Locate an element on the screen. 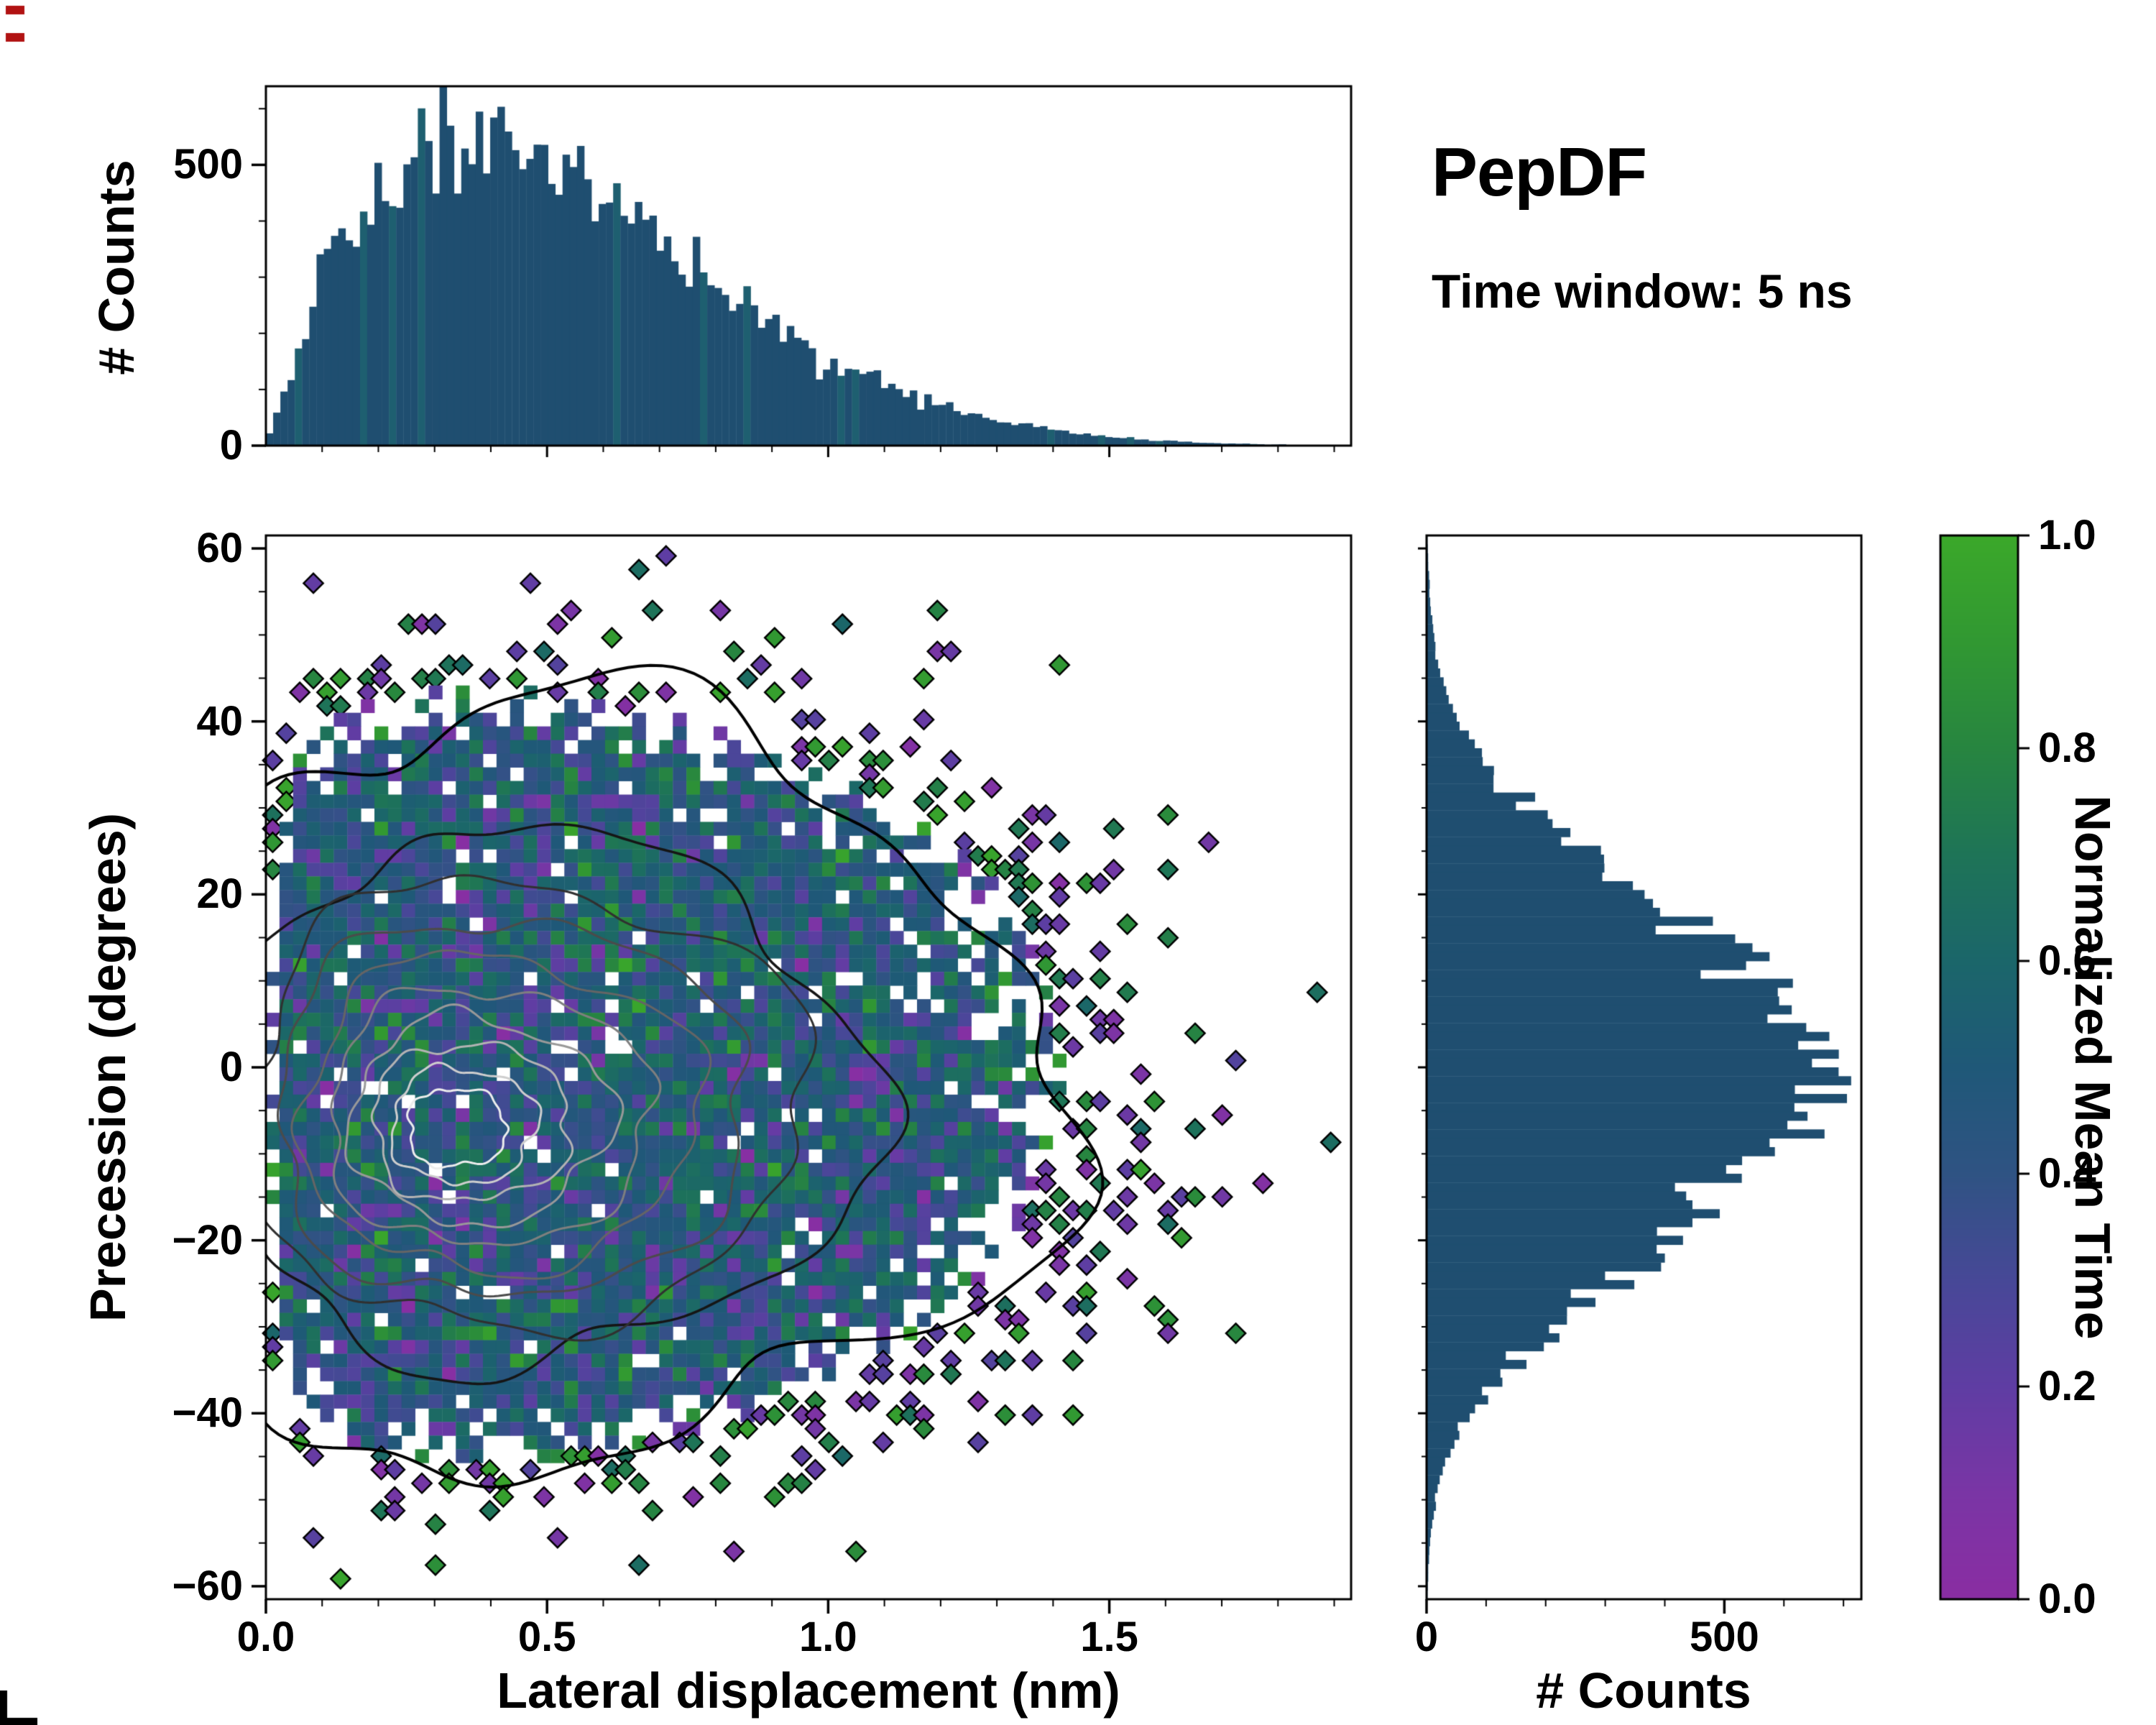 The image size is (2156, 1725). colorbar-tick-label: 0.8 is located at coordinates (2067, 747).